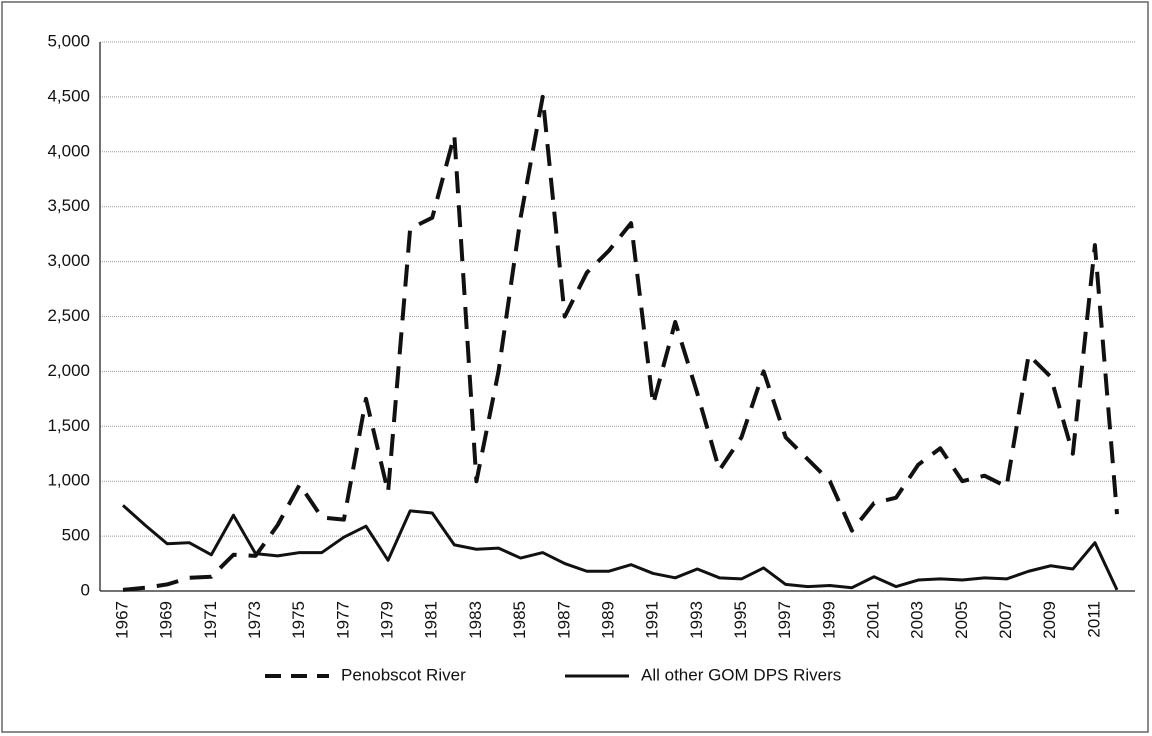 Image resolution: width=1152 pixels, height=736 pixels. Describe the element at coordinates (620, 547) in the screenshot. I see `series-line` at that location.